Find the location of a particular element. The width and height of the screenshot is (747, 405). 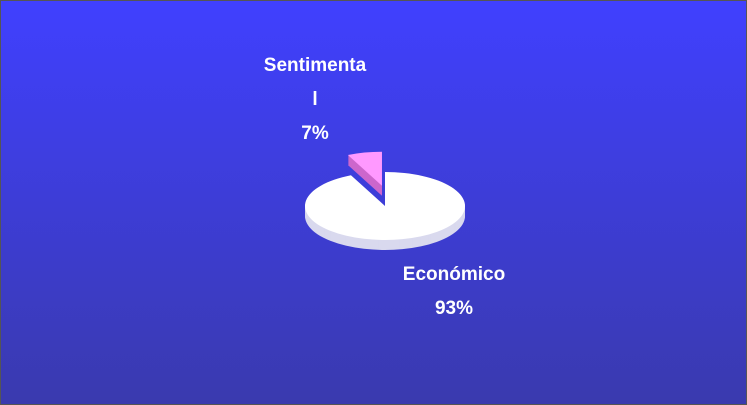

category-label: Económico is located at coordinates (454, 274).